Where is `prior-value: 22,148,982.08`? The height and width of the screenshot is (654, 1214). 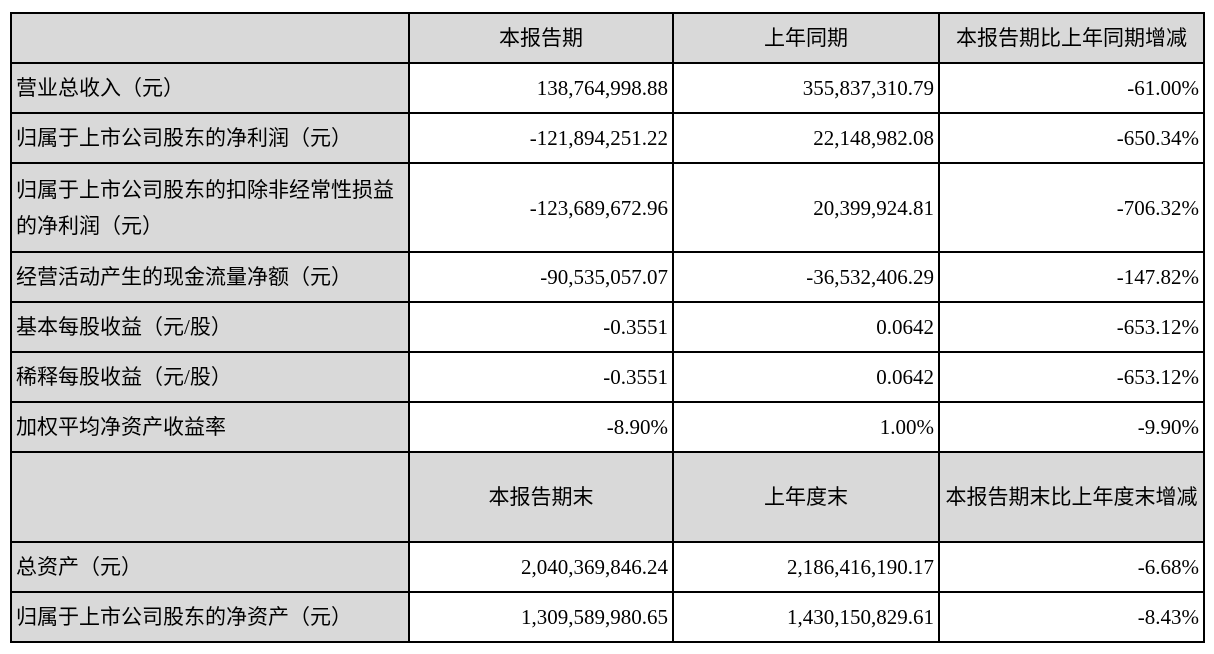 prior-value: 22,148,982.08 is located at coordinates (806, 138).